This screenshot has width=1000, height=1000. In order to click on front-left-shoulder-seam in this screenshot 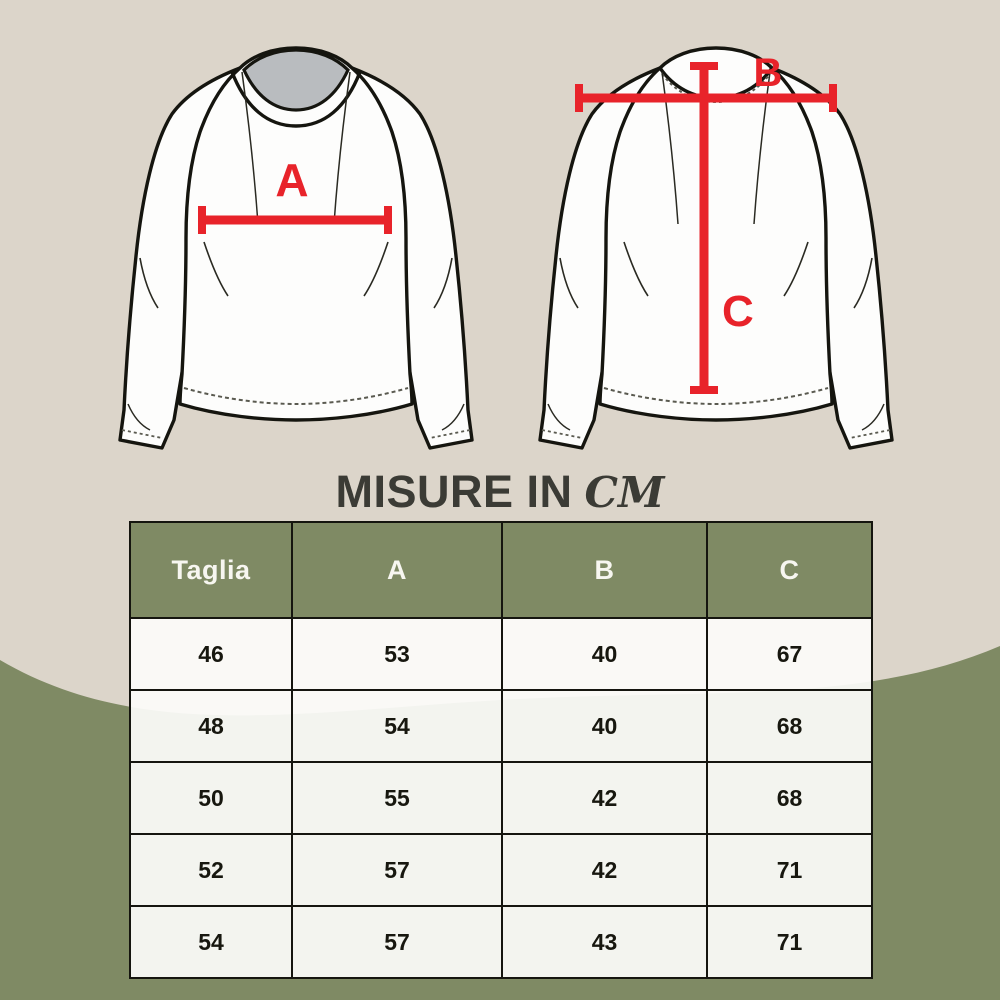, I will do `click(250, 148)`.